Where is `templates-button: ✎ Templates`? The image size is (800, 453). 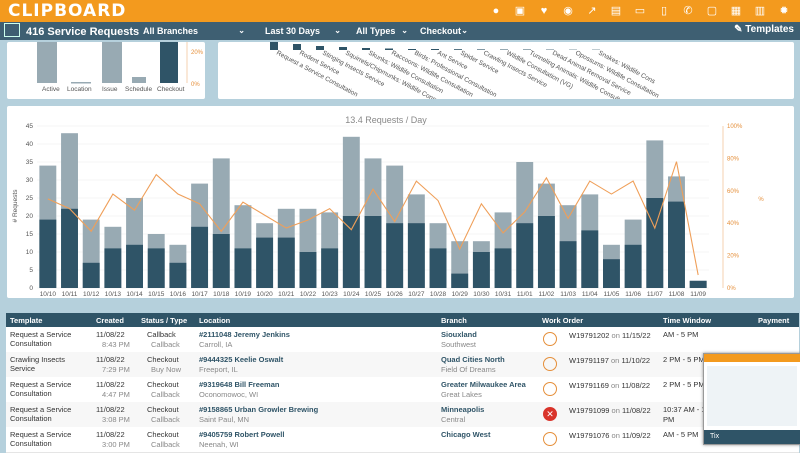 templates-button: ✎ Templates is located at coordinates (764, 29).